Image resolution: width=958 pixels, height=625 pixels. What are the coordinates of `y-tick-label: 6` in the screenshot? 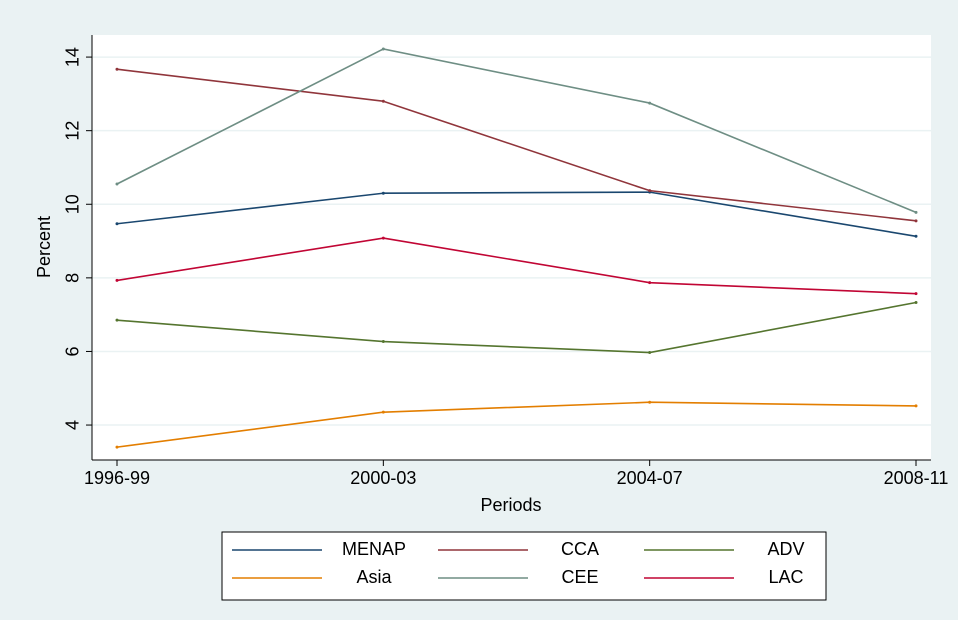 It's located at (73, 351).